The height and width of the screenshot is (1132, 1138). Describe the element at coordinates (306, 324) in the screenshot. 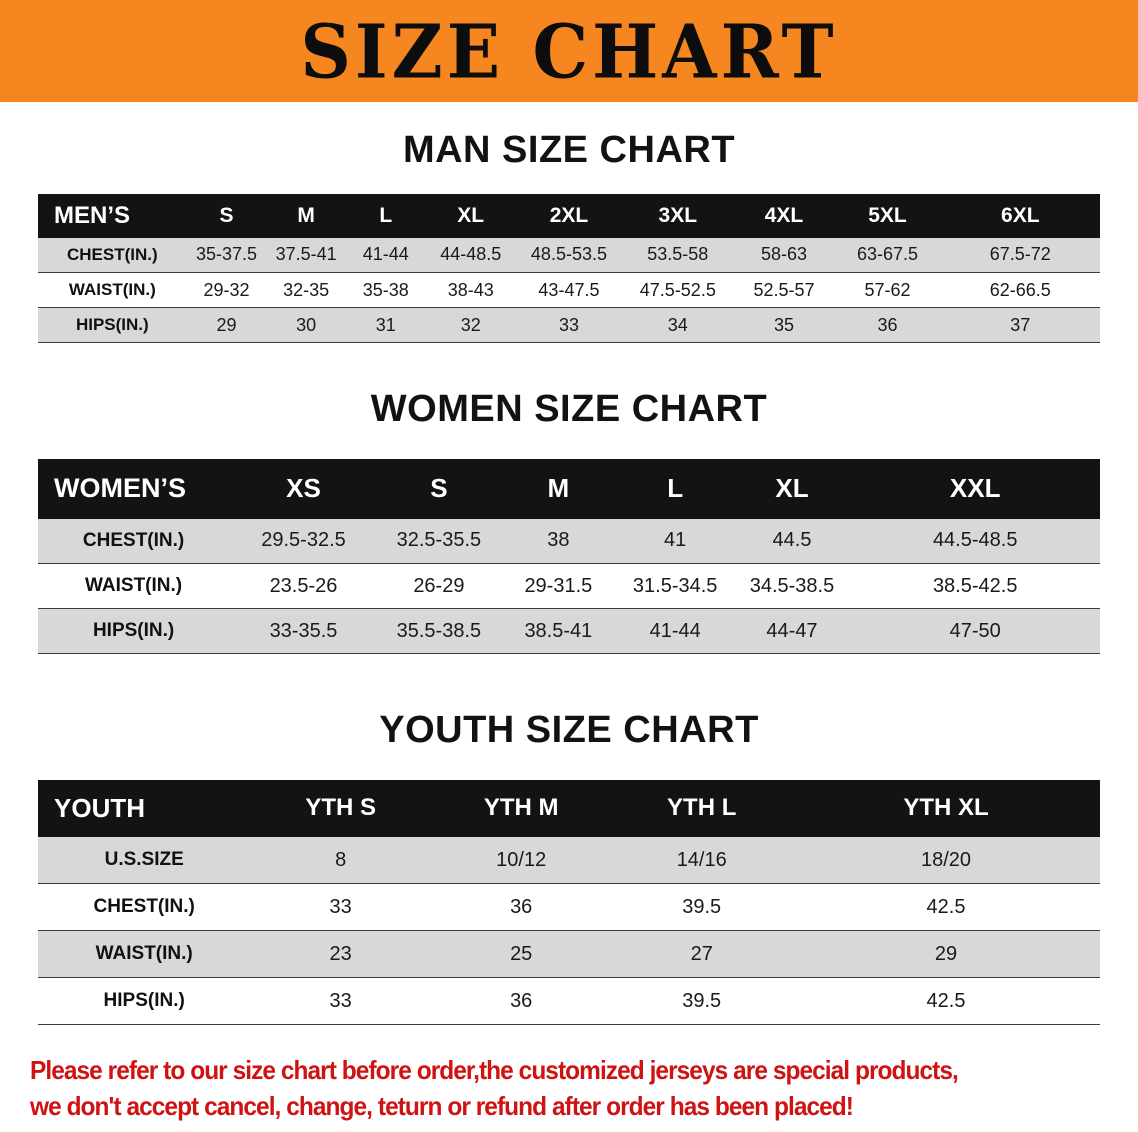

I see `size-value: 30` at that location.